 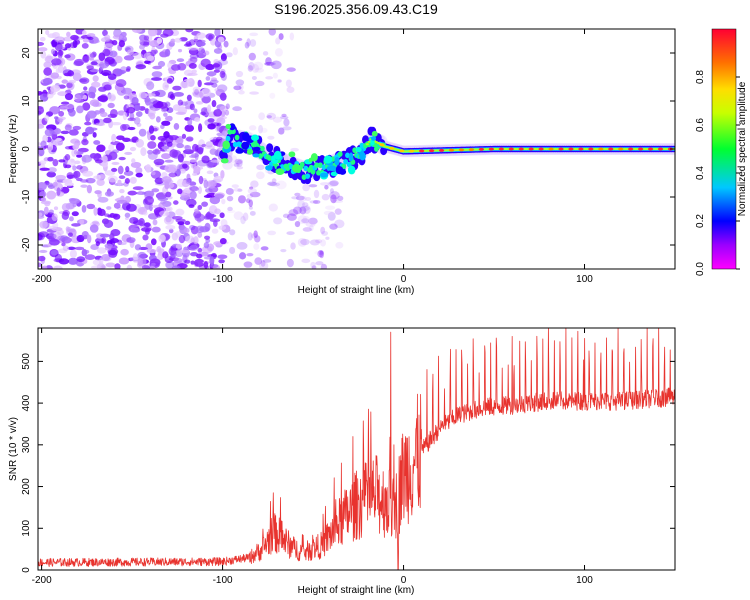 What do you see at coordinates (356, 9) in the screenshot?
I see `chart-title: S196.2025.356.09.43.C19` at bounding box center [356, 9].